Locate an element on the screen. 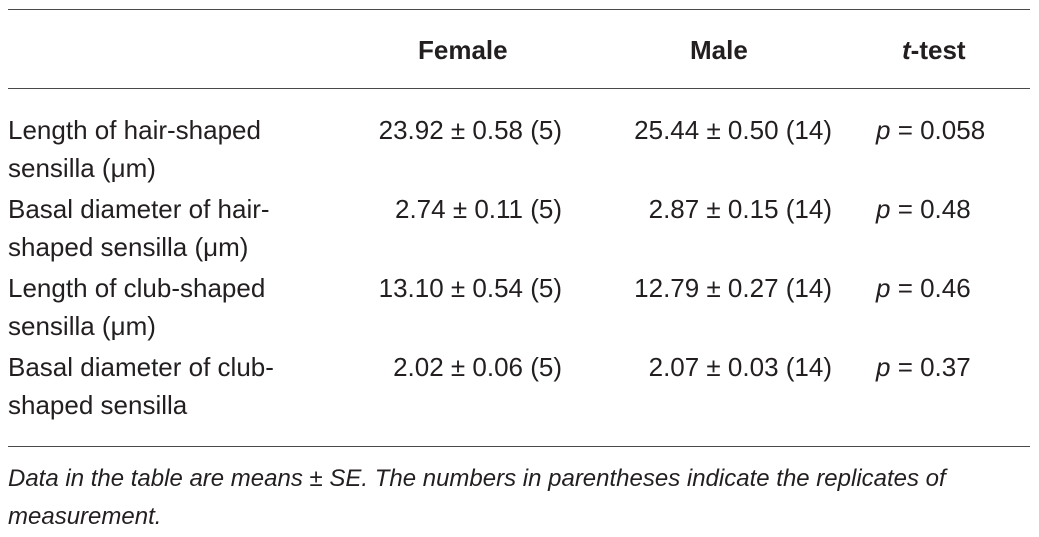 Image resolution: width=1039 pixels, height=537 pixels. ttest-suffix: -test is located at coordinates (938, 50).